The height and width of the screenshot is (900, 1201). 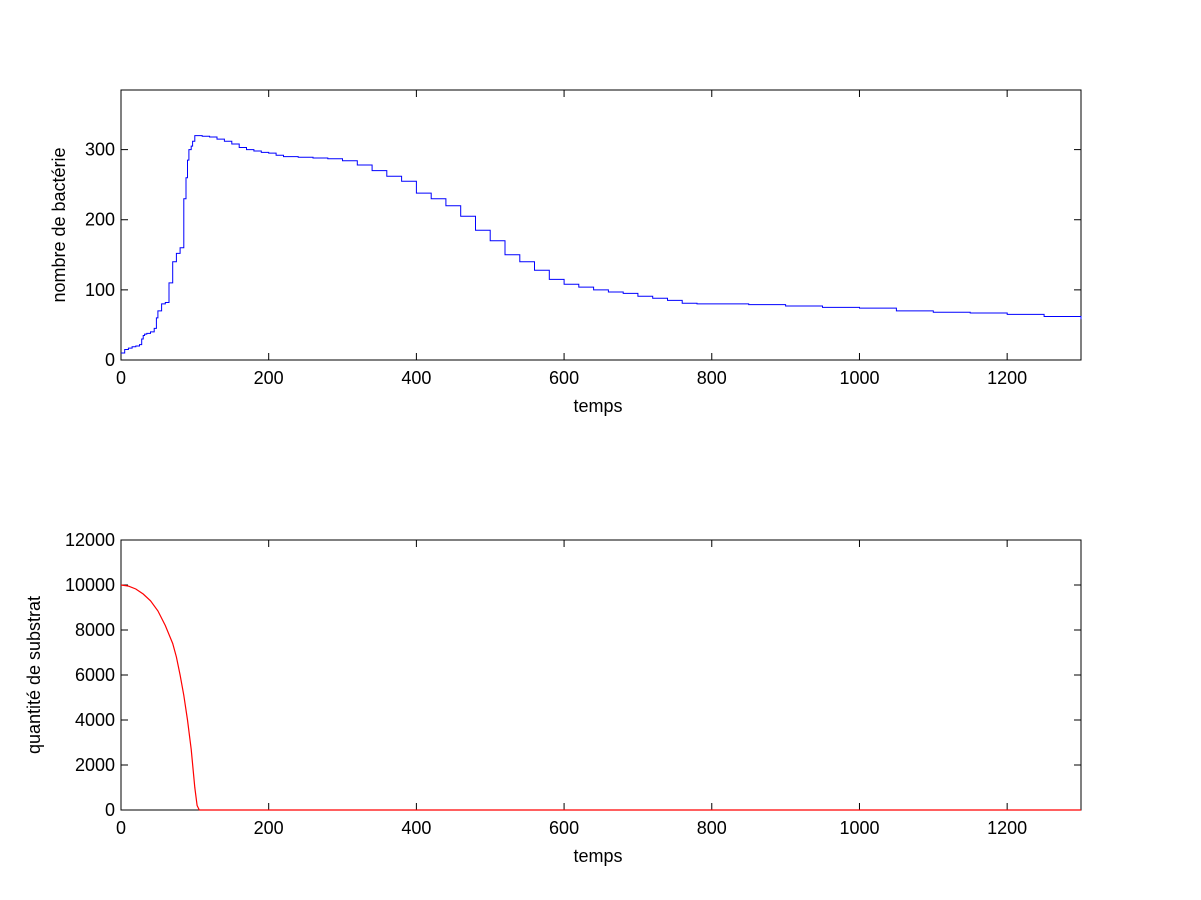 I want to click on substrate-xtick-label: 1200, so click(x=1007, y=828).